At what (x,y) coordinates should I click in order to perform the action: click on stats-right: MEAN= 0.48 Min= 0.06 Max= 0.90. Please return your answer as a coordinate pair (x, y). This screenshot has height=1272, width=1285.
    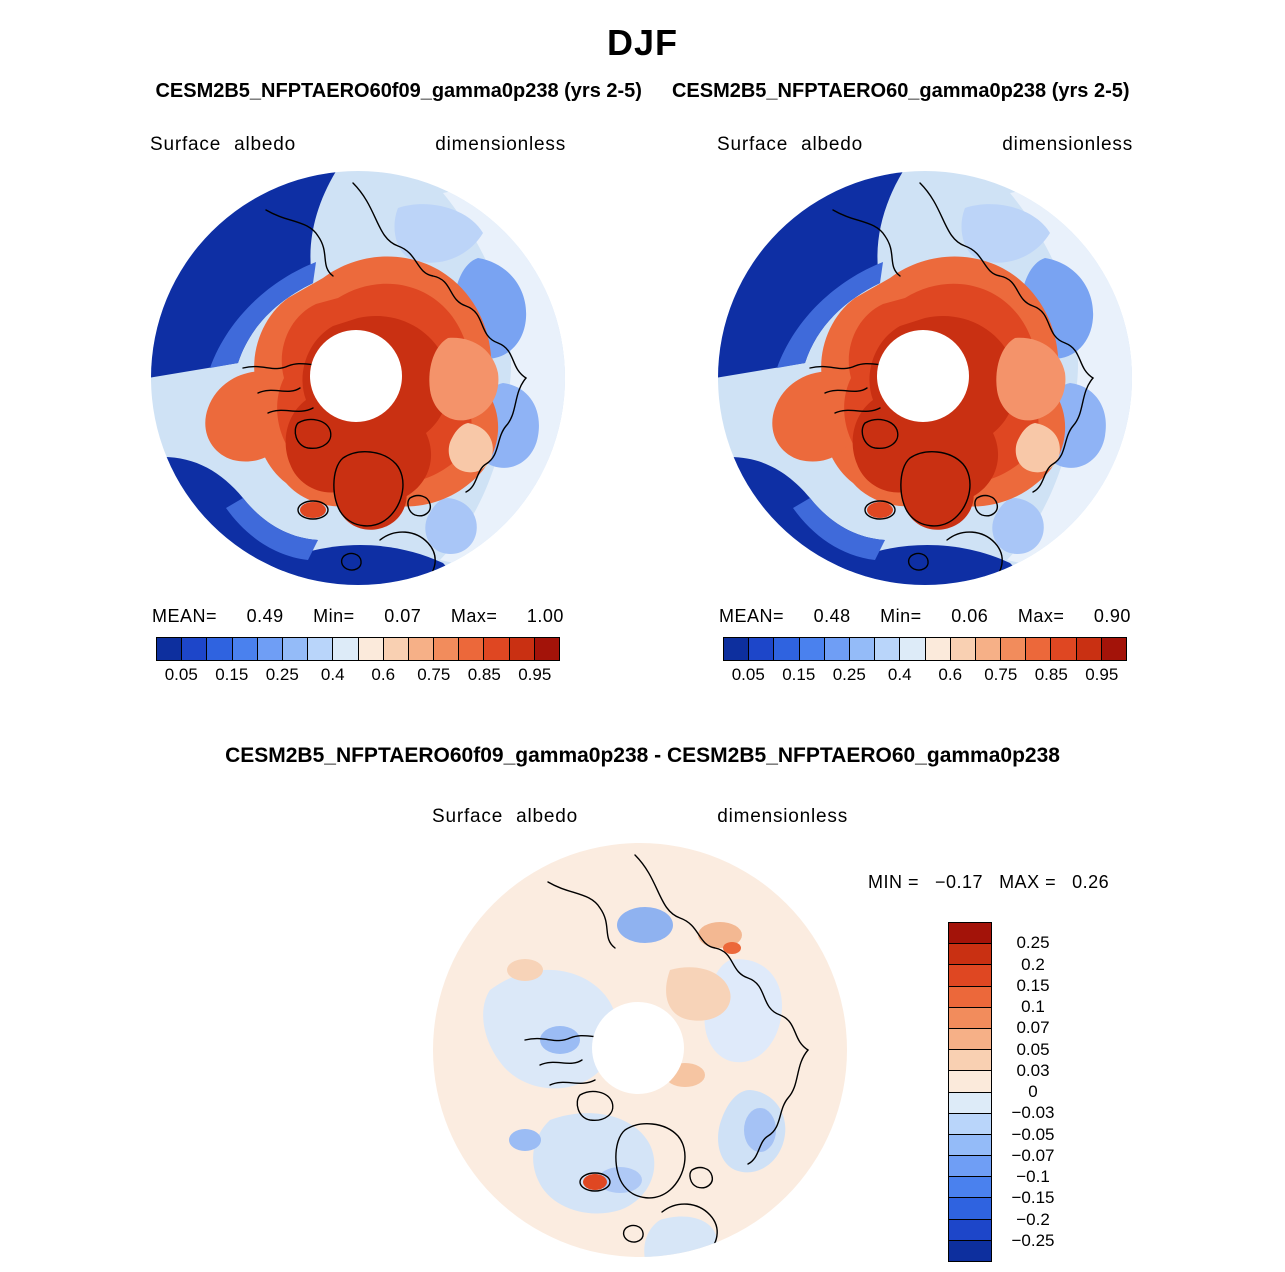
    Looking at the image, I should click on (925, 616).